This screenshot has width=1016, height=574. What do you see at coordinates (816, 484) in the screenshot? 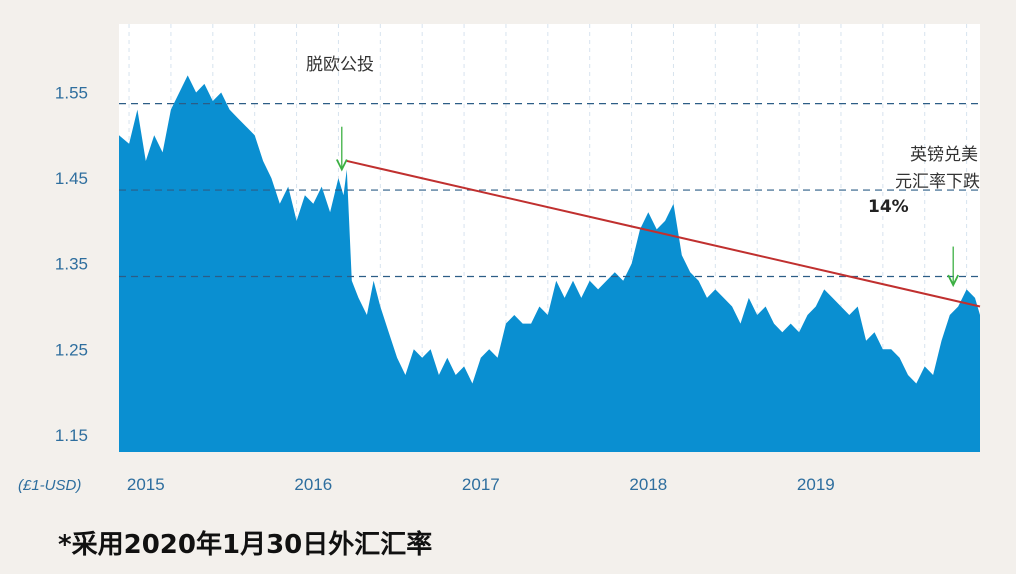
I see `x-tick-label: 2019` at bounding box center [816, 484].